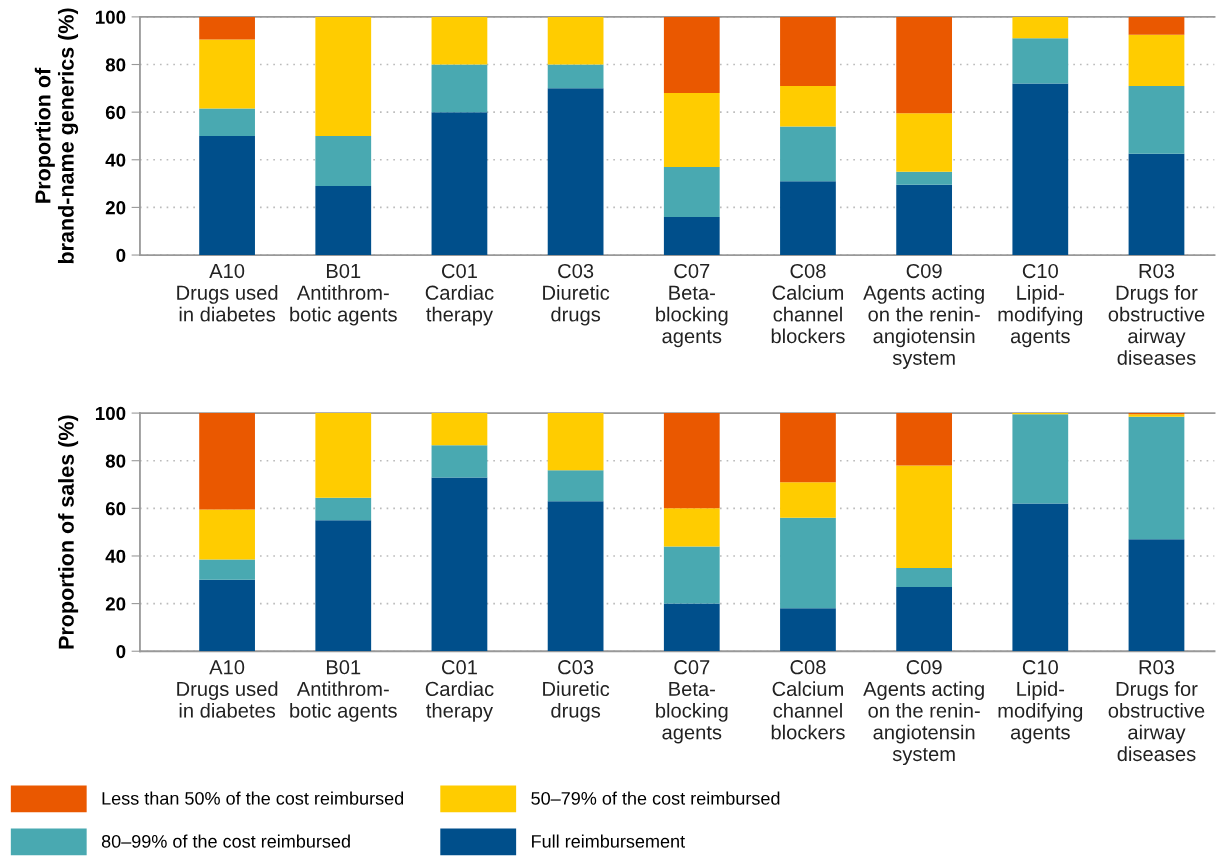 The height and width of the screenshot is (866, 1217). I want to click on y-axis-title: Proportion of brand-name generics (%), so click(56, 136).